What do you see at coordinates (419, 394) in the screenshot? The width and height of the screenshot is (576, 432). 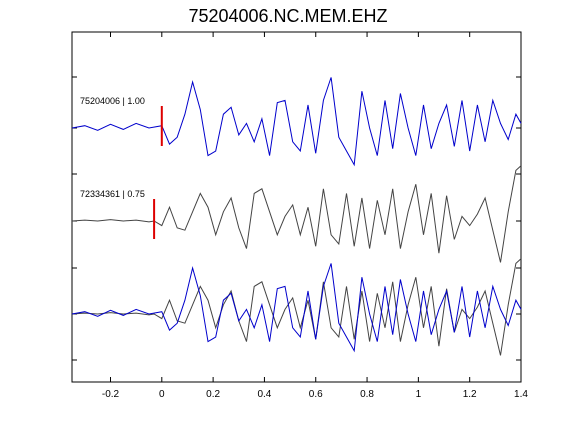 I see `x-tick-label: 1` at bounding box center [419, 394].